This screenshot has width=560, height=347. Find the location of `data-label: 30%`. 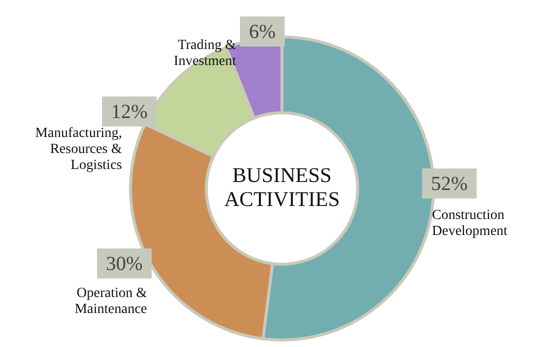

data-label: 30% is located at coordinates (124, 263).